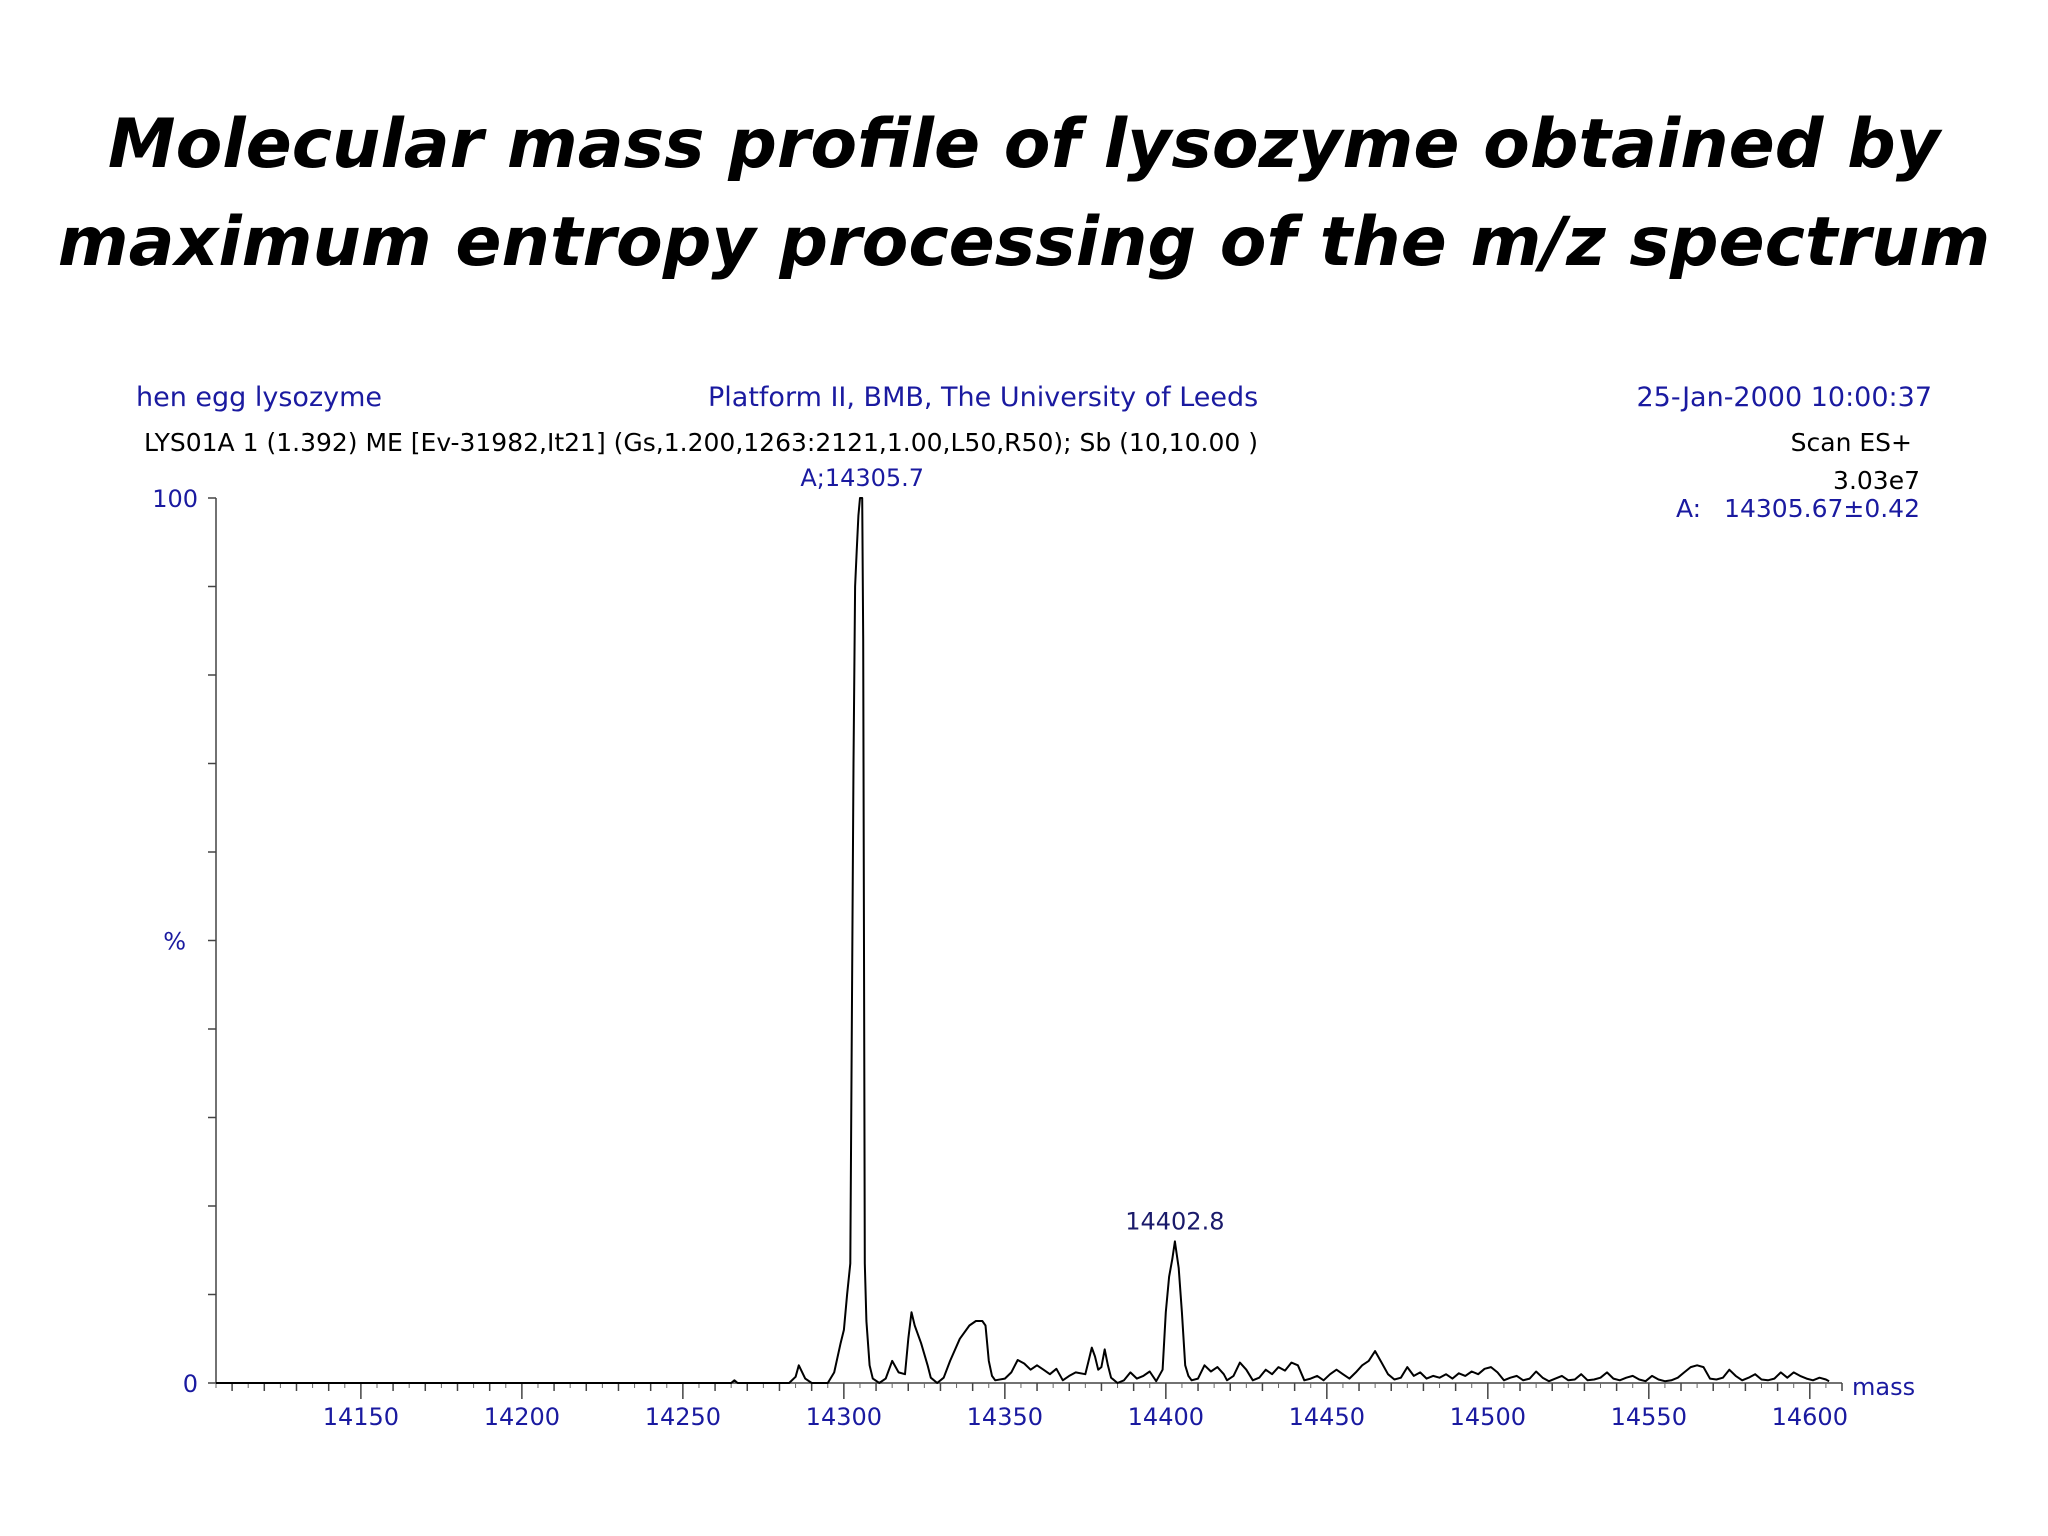 The image size is (2048, 1536). I want to click on x-tick-label: 14550, so click(1649, 1417).